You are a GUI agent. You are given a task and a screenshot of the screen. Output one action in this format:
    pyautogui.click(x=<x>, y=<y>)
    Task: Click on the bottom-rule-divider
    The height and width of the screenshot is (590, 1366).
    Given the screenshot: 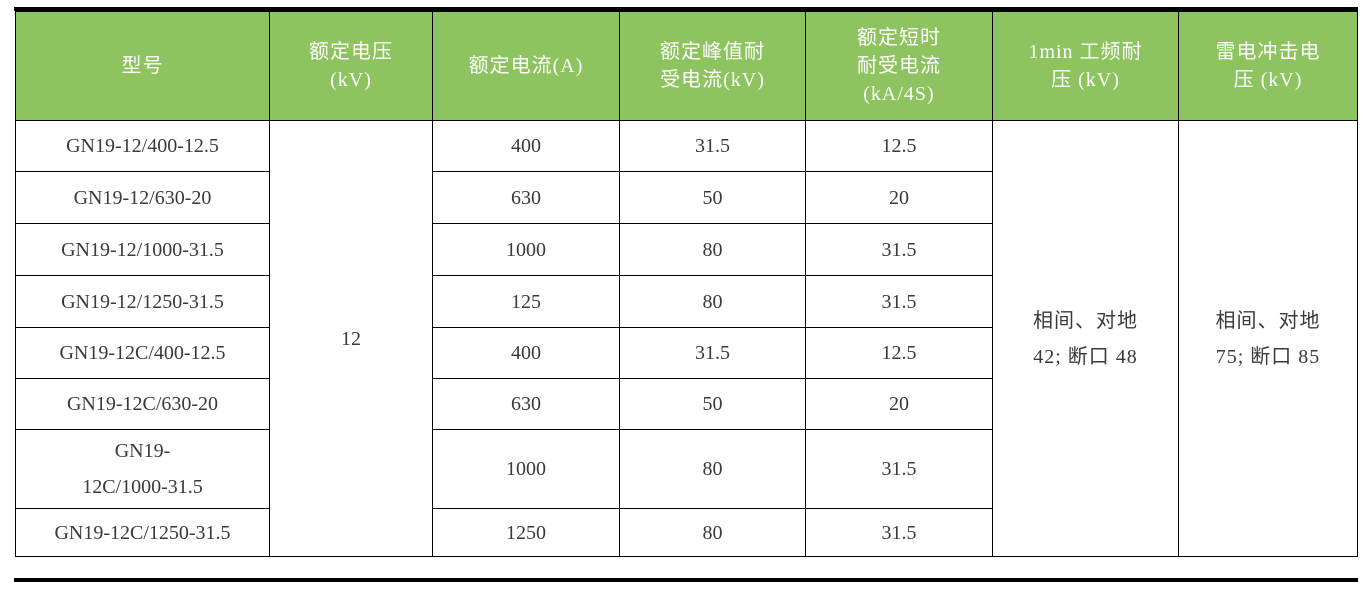 What is the action you would take?
    pyautogui.click(x=686, y=580)
    